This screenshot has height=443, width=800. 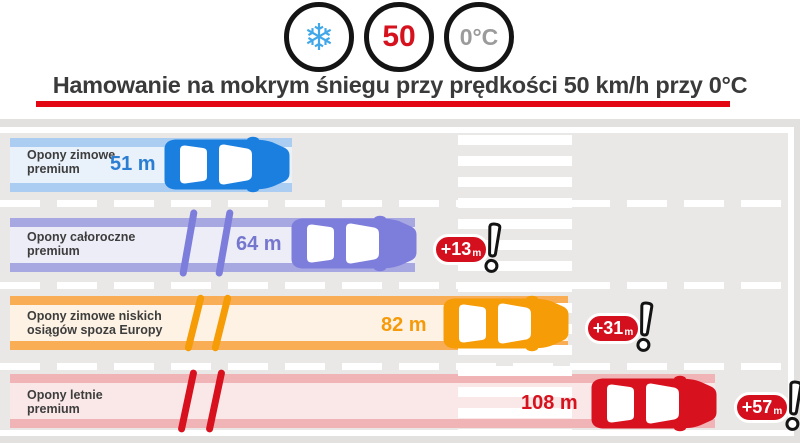 I want to click on speed-limit-value: 50, so click(x=399, y=36).